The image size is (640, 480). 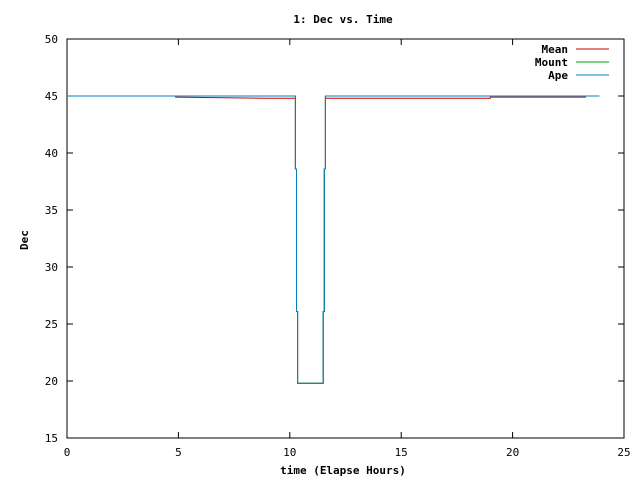 I want to click on y-tick-label: 35, so click(x=51, y=210).